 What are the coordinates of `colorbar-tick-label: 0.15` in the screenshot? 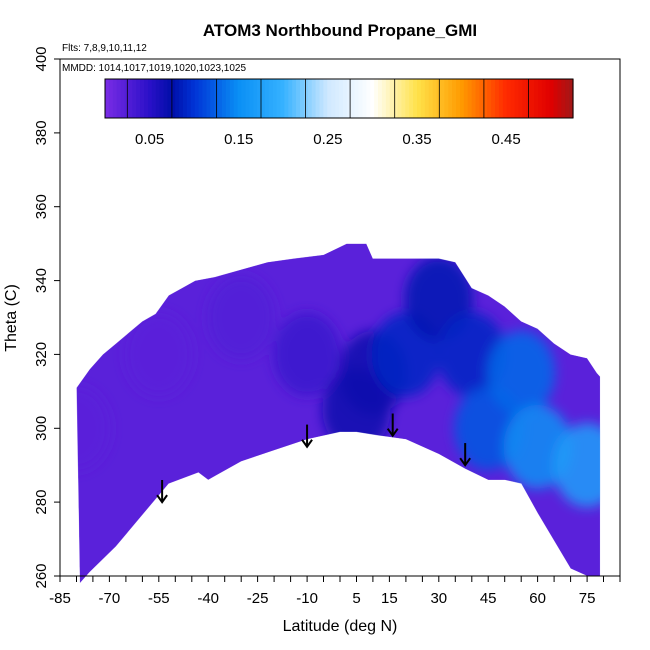 It's located at (238, 139).